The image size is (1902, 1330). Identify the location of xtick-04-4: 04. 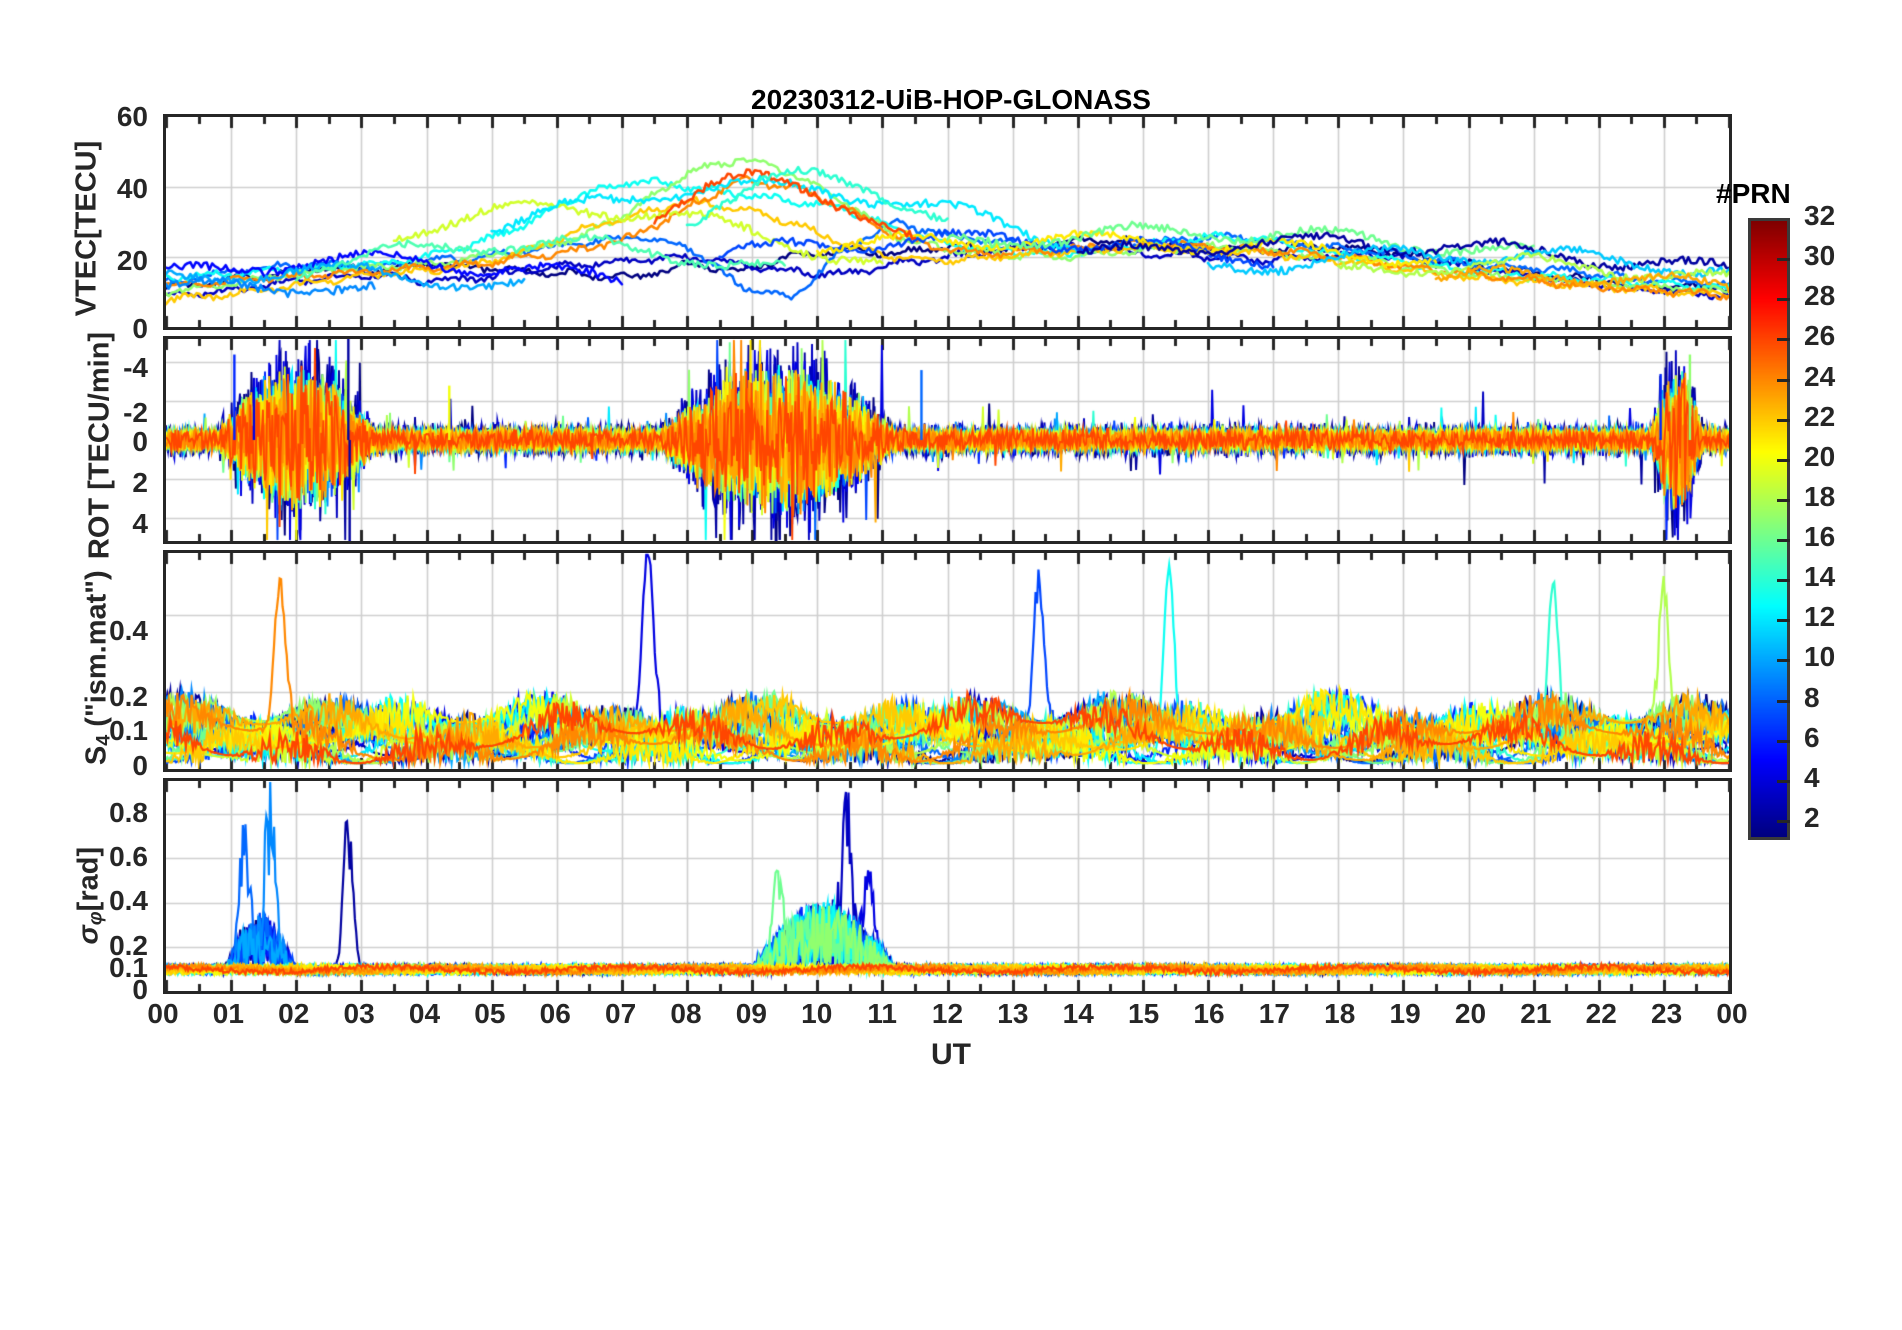
(424, 1013).